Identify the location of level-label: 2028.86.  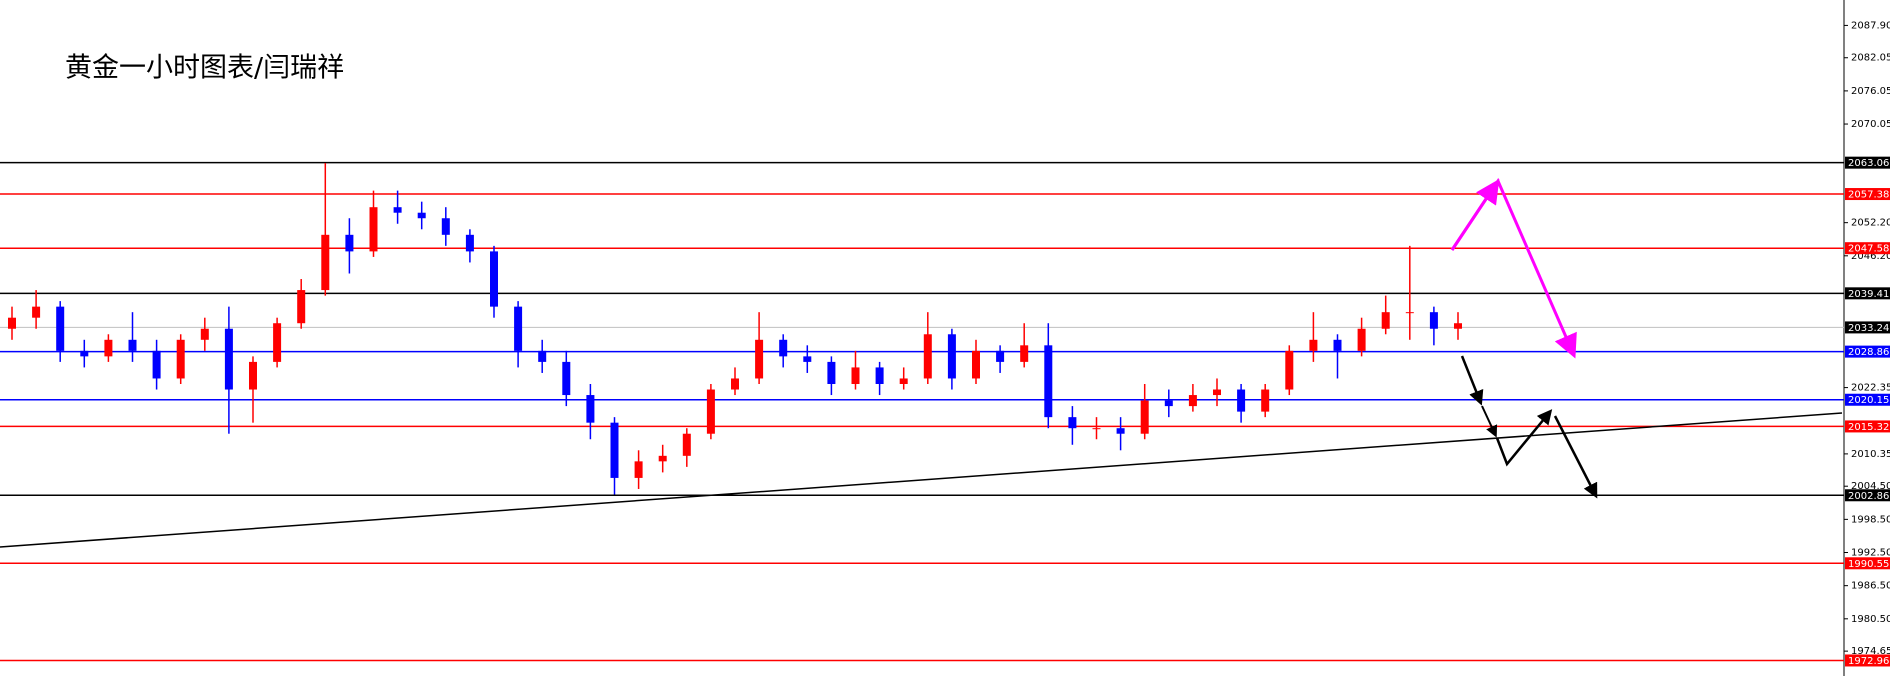
(1868, 352).